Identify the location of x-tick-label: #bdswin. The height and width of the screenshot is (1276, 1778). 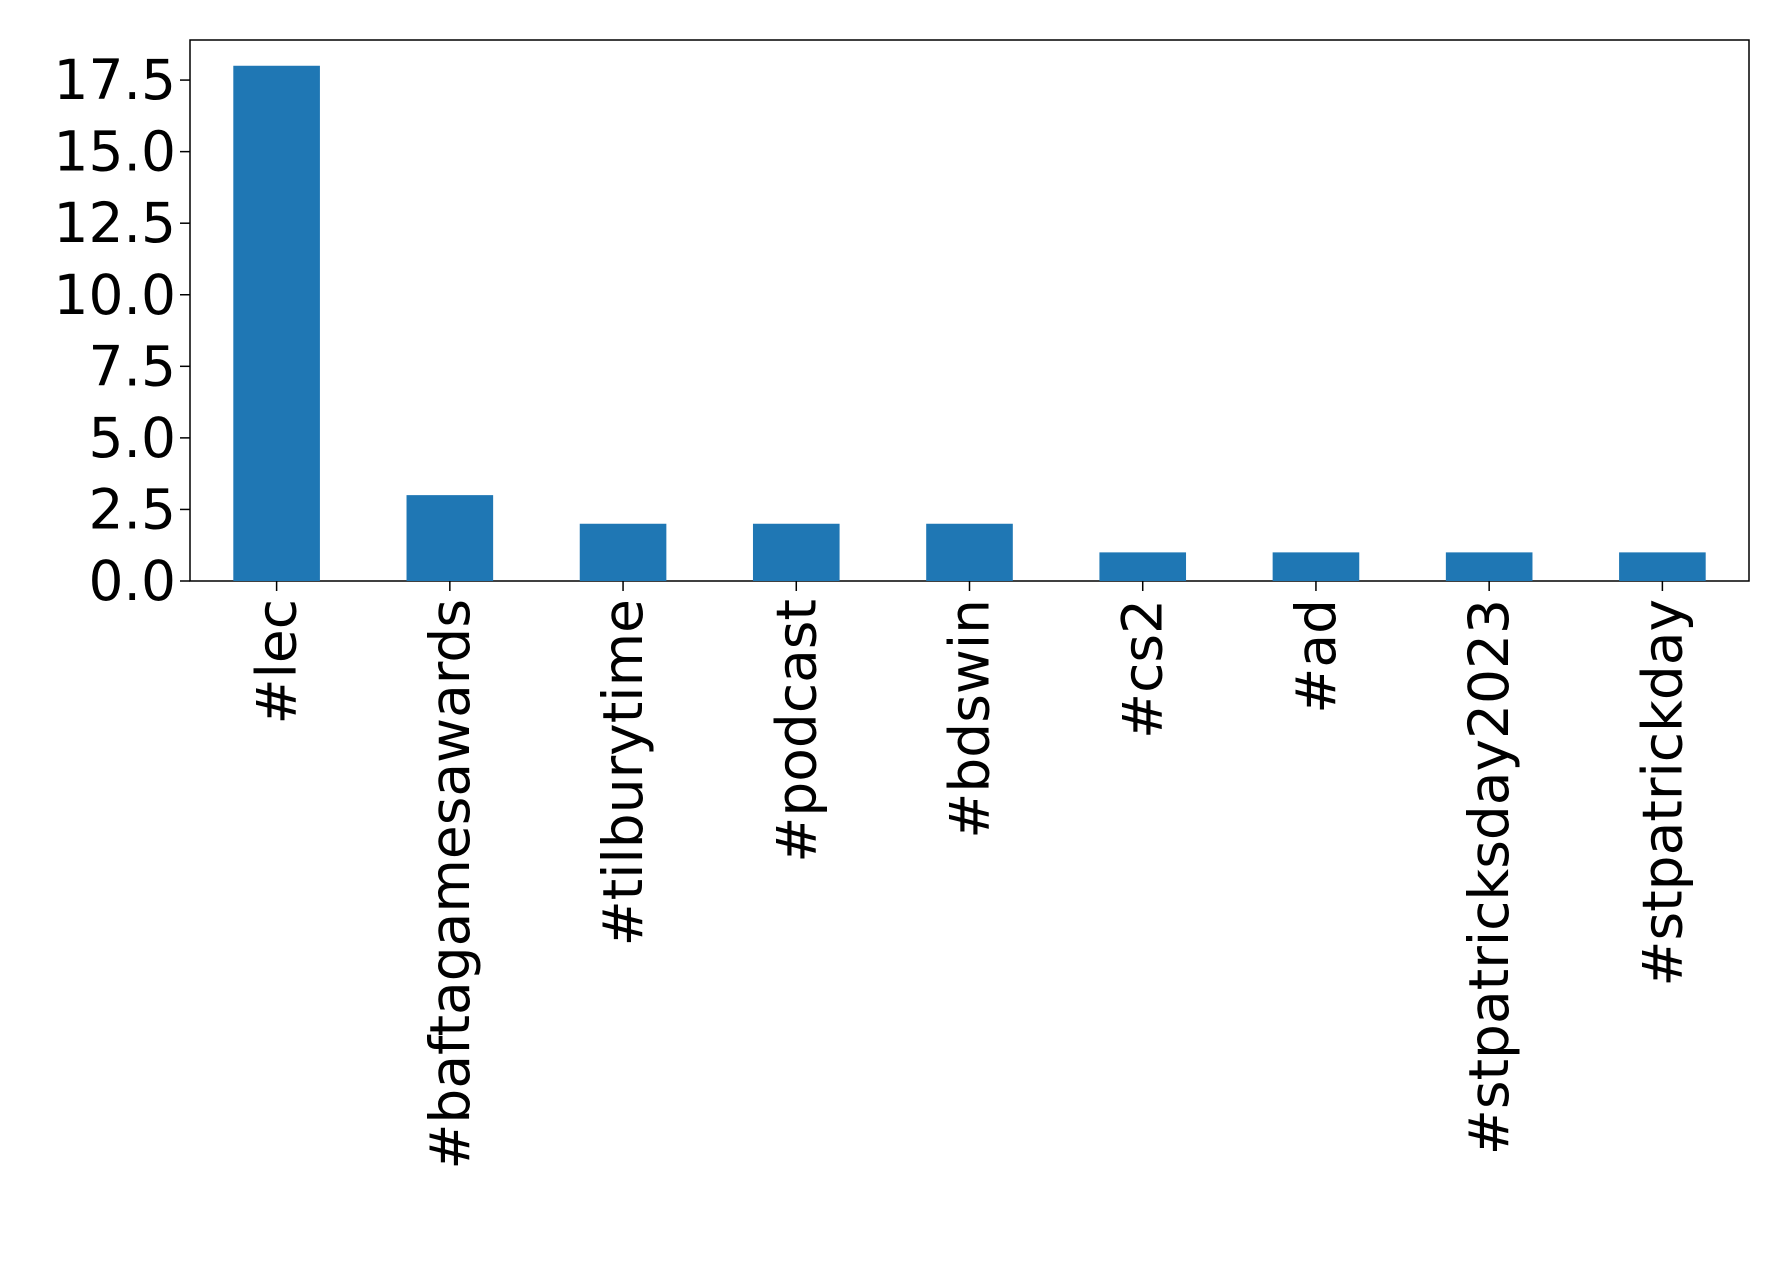
(970, 719).